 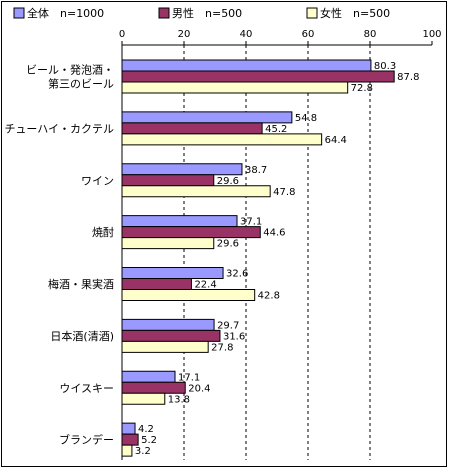 What do you see at coordinates (284, 192) in the screenshot?
I see `value-label-2-2: 47.8` at bounding box center [284, 192].